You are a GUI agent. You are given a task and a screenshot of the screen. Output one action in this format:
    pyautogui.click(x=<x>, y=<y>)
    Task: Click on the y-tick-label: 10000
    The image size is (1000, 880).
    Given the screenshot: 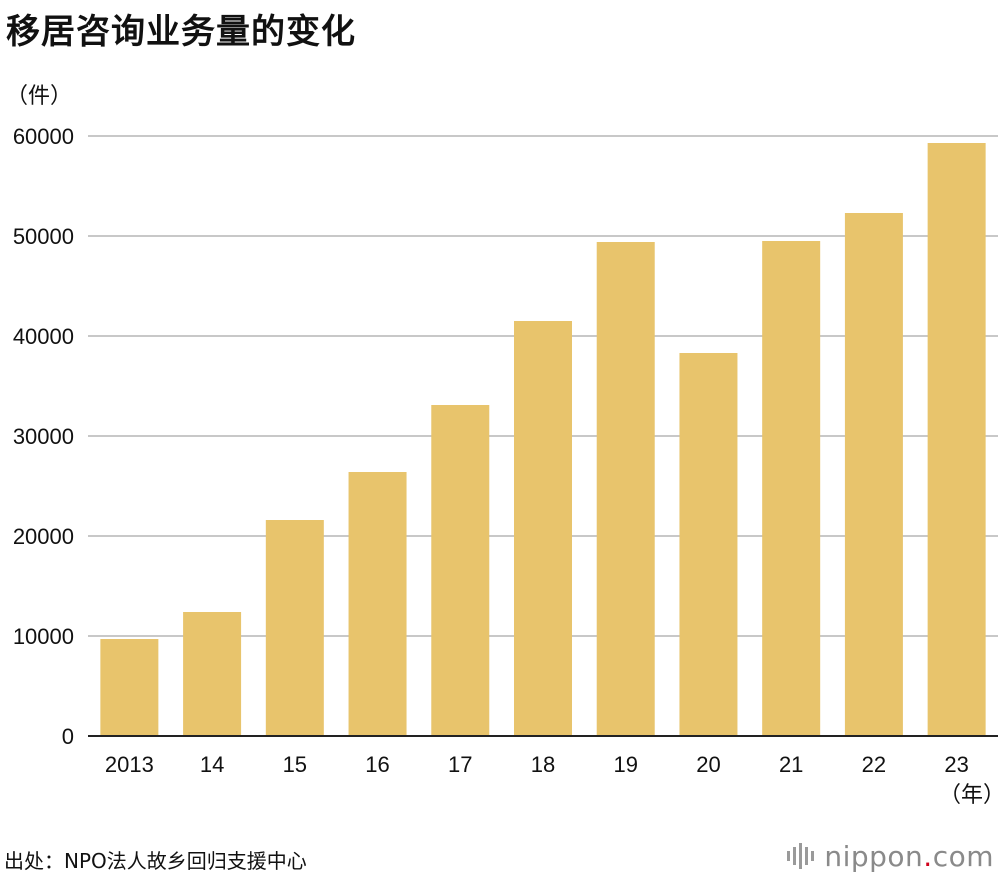 What is the action you would take?
    pyautogui.click(x=43, y=636)
    